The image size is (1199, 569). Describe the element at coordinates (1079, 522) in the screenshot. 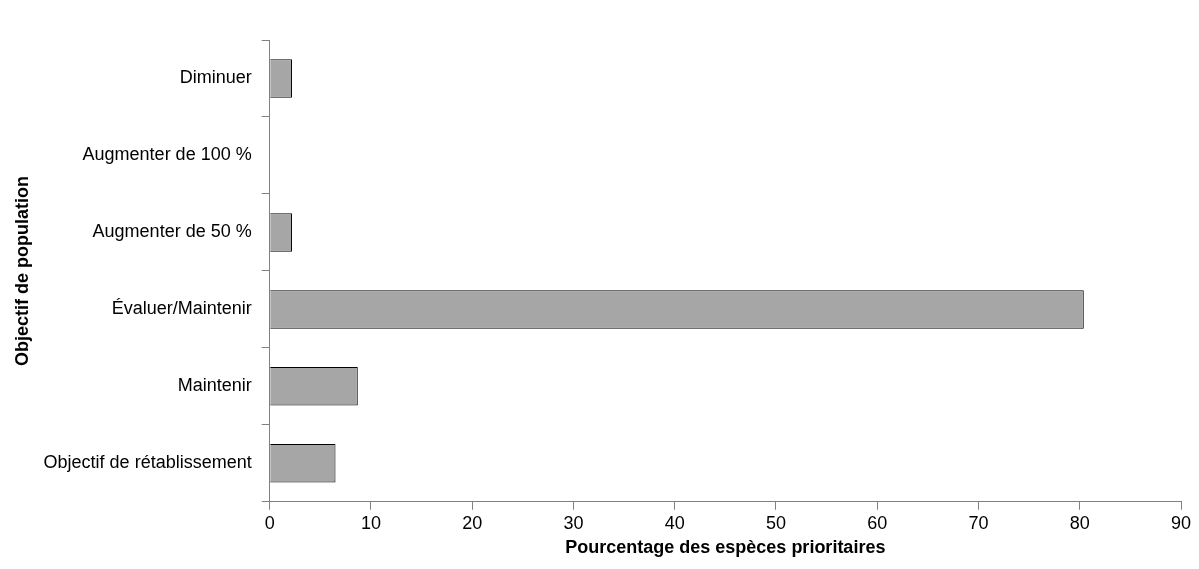

I see `x-tick-label: 80` at that location.